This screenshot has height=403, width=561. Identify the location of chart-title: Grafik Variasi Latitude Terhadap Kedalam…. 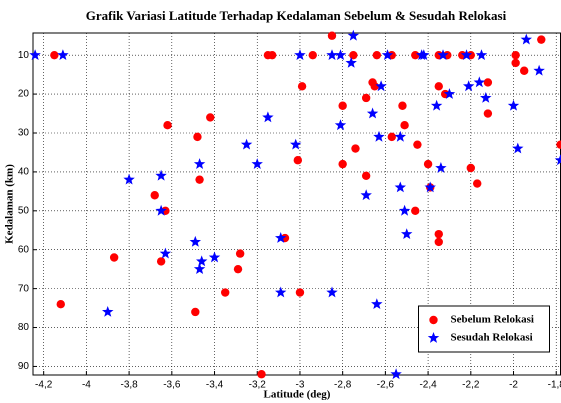
(296, 15).